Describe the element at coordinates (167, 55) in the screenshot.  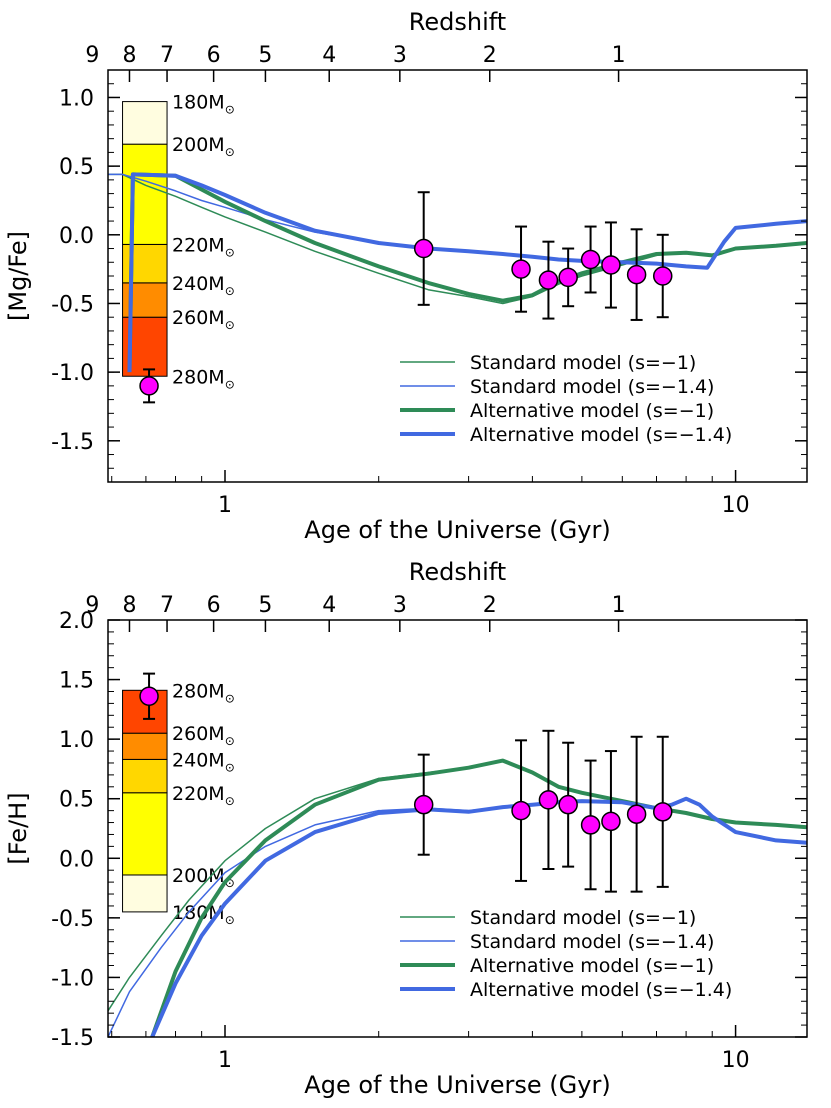
I see `redshift-tick-label: 7` at that location.